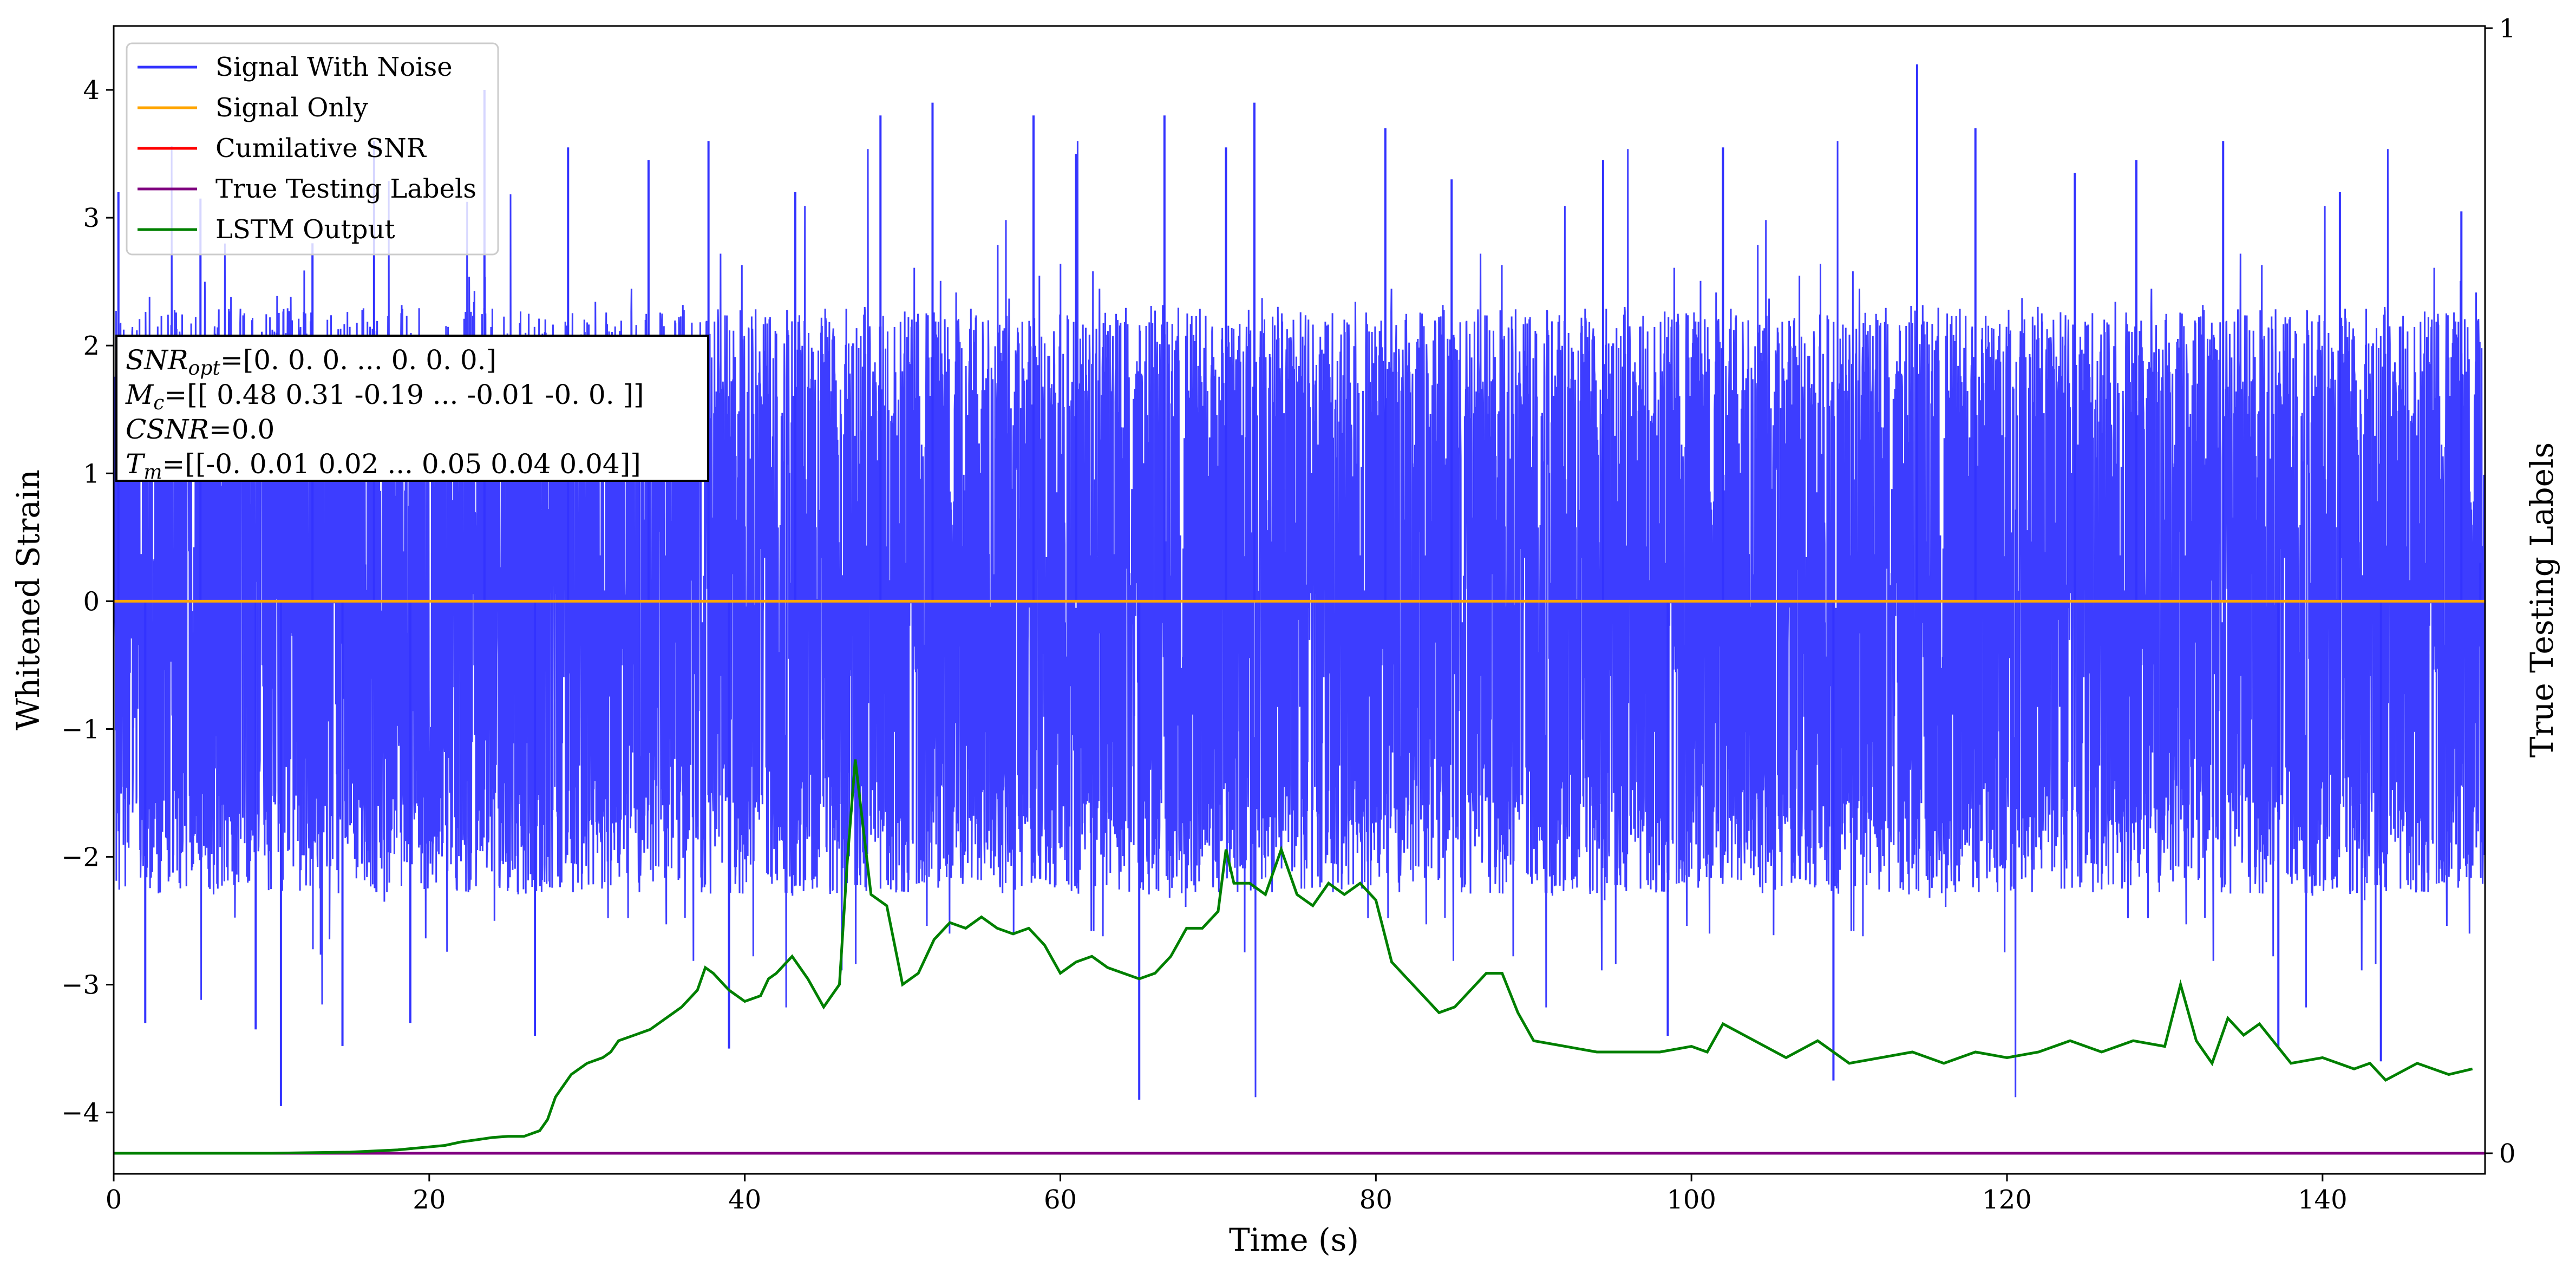 The width and height of the screenshot is (2576, 1274). What do you see at coordinates (1294, 1239) in the screenshot?
I see `x-axis-label: Time (s)` at bounding box center [1294, 1239].